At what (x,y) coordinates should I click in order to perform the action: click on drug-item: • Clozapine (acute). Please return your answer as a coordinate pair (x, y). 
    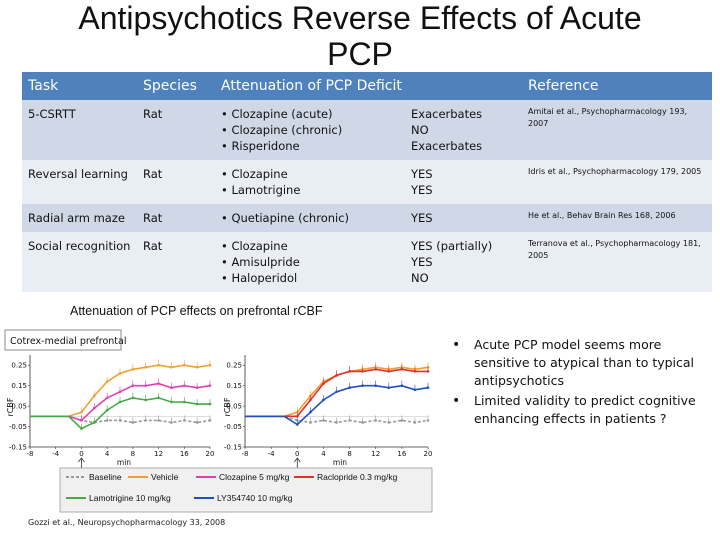
    Looking at the image, I should click on (277, 114).